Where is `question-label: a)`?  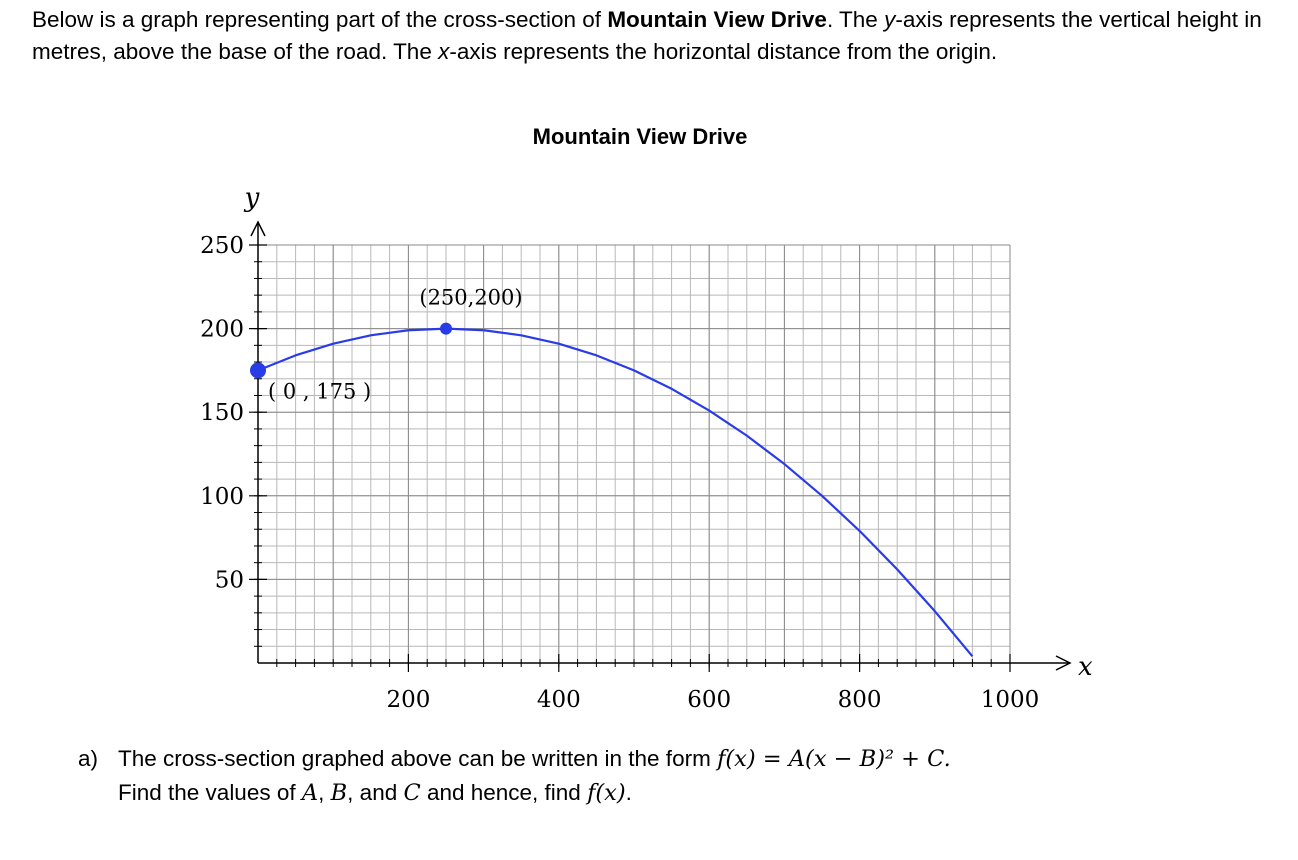 question-label: a) is located at coordinates (88, 758).